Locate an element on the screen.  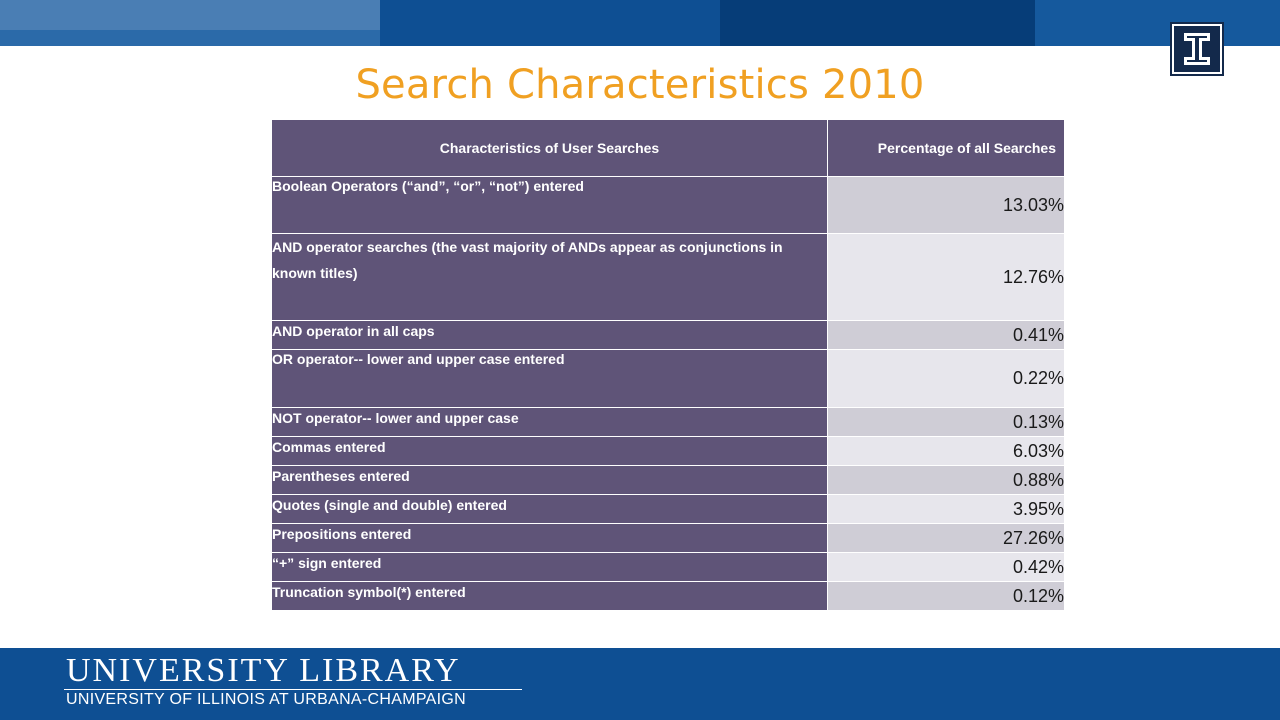
row-value: 0.88% is located at coordinates (946, 480).